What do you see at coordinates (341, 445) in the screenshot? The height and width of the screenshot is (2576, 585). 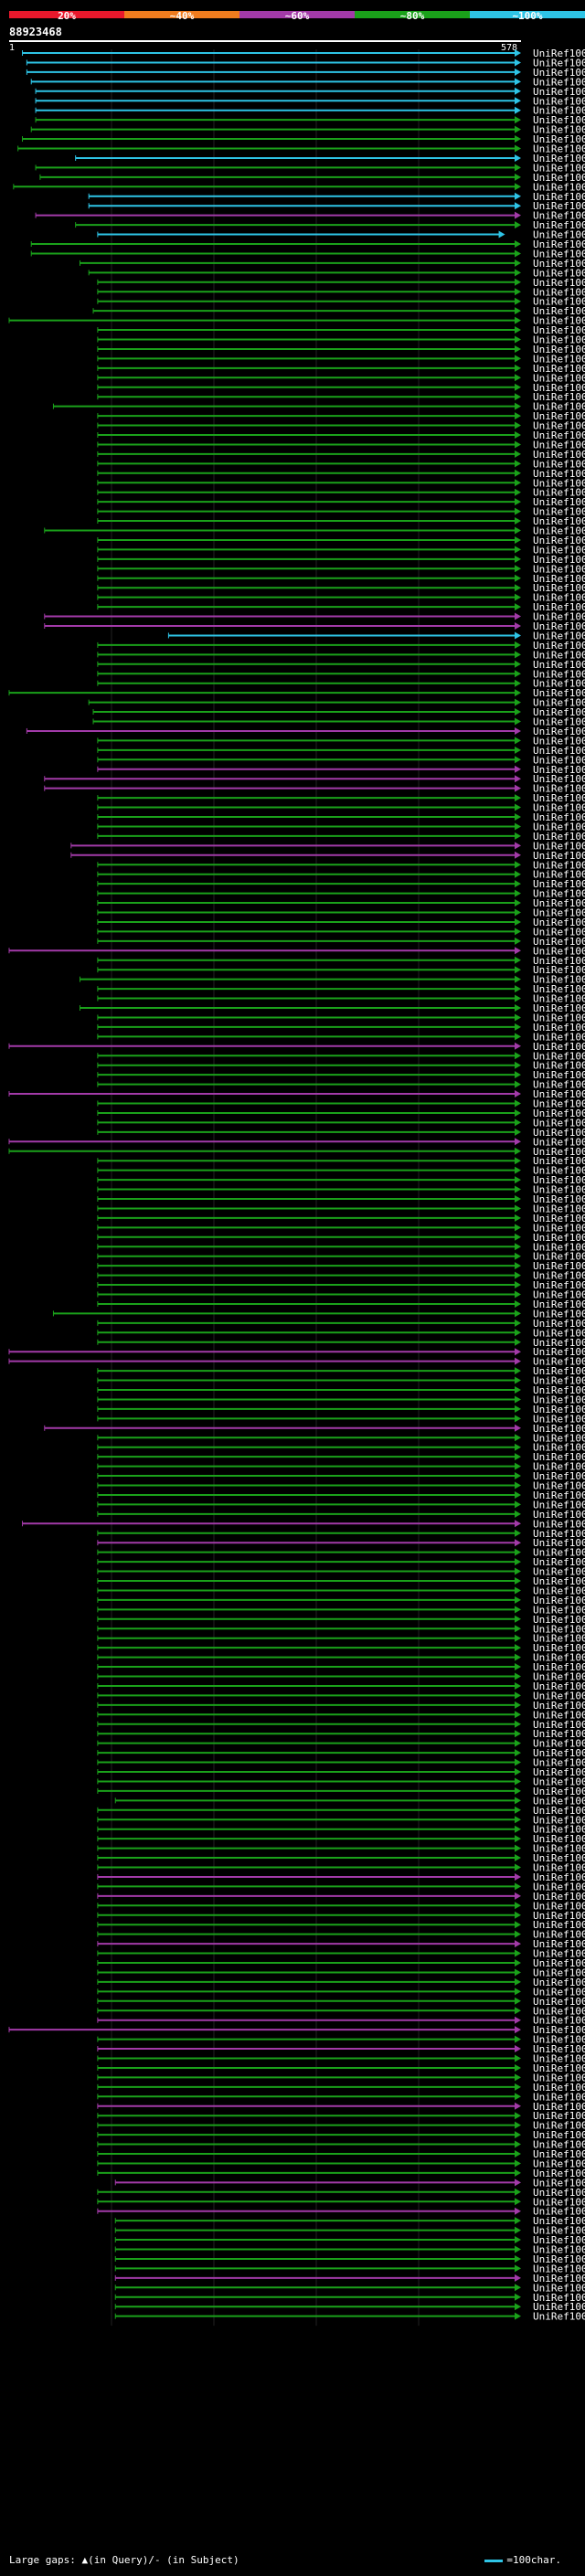 I see `alignment-row: UniRef100_B5S448` at bounding box center [341, 445].